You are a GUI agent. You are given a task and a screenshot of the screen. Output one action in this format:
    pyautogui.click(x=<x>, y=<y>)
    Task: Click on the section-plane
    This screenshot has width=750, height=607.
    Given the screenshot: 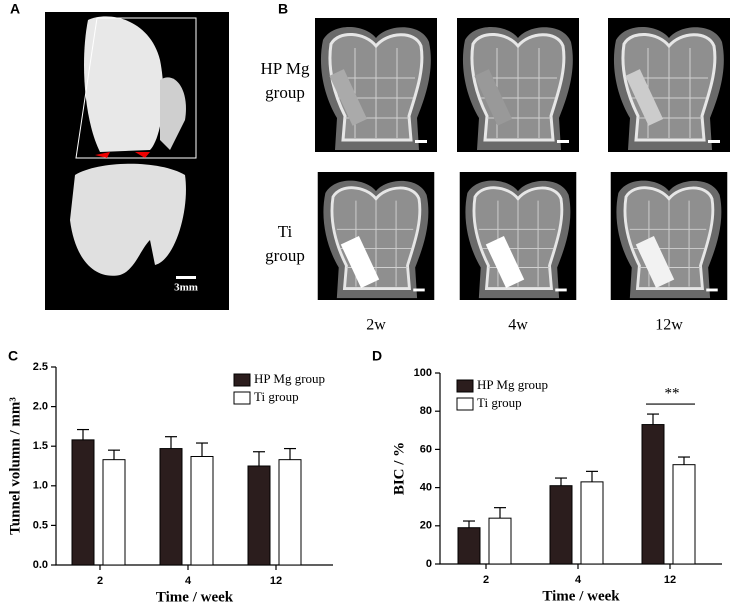 What is the action you would take?
    pyautogui.click(x=136, y=88)
    